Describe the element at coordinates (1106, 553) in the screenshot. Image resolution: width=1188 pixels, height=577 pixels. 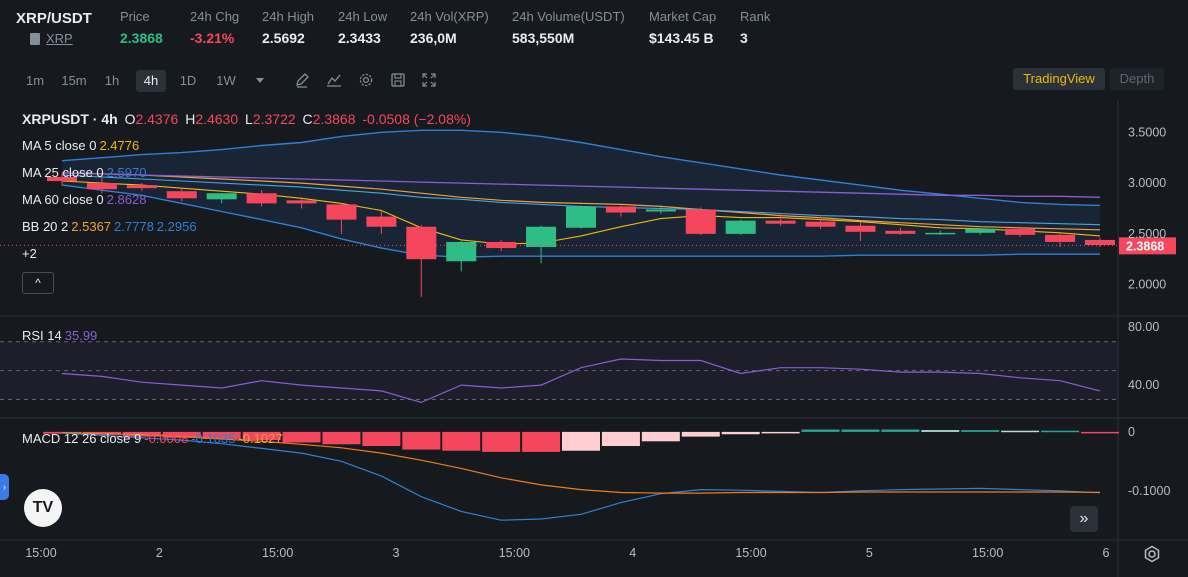
I see `time-axis-label: 6` at that location.